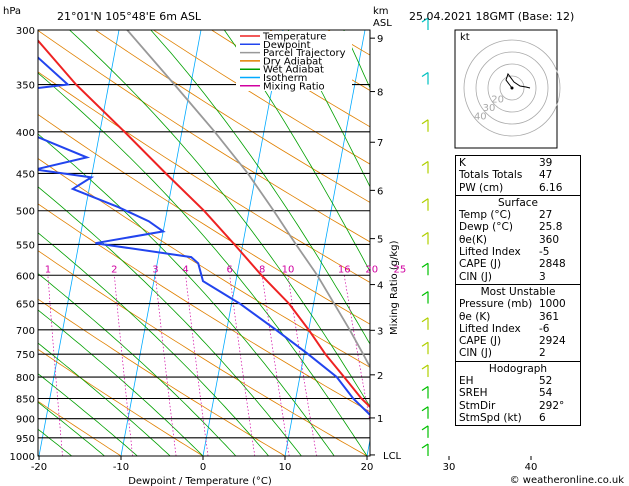 This screenshot has height=486, width=629. I want to click on x-tick-label: 20, so click(367, 467).